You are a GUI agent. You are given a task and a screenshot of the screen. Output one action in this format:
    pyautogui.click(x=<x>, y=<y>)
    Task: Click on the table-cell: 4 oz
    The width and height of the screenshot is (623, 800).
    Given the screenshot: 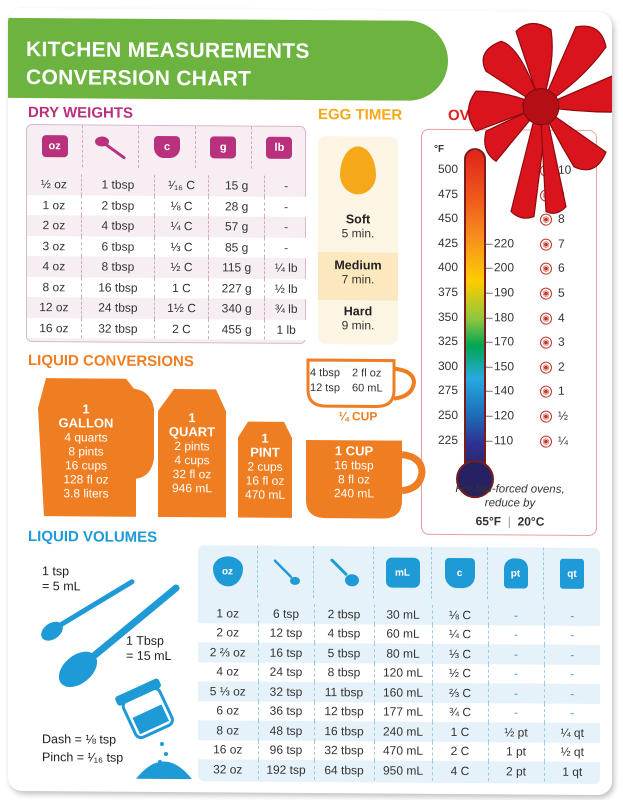 What is the action you would take?
    pyautogui.click(x=228, y=671)
    